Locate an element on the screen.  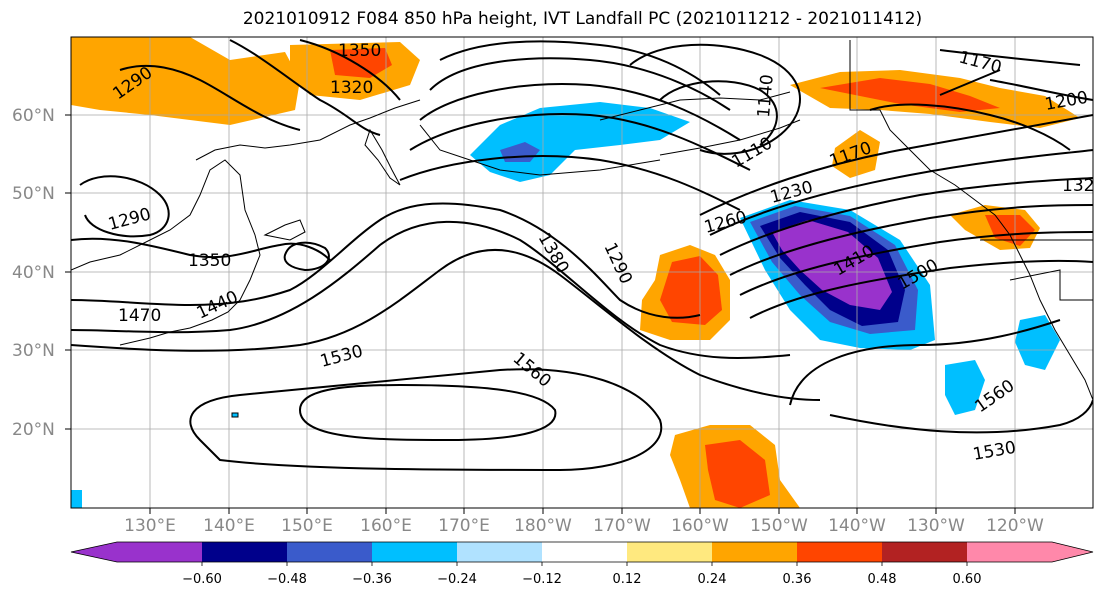
colorbar-tick-label: −0.24 is located at coordinates (457, 579).